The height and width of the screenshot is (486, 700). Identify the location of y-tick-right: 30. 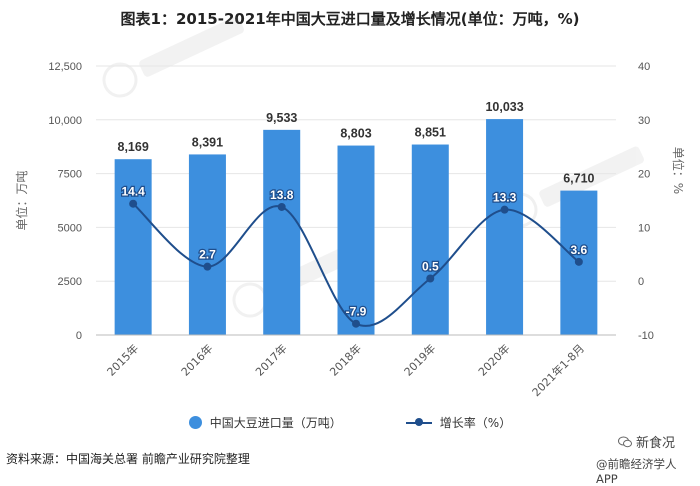
(644, 121).